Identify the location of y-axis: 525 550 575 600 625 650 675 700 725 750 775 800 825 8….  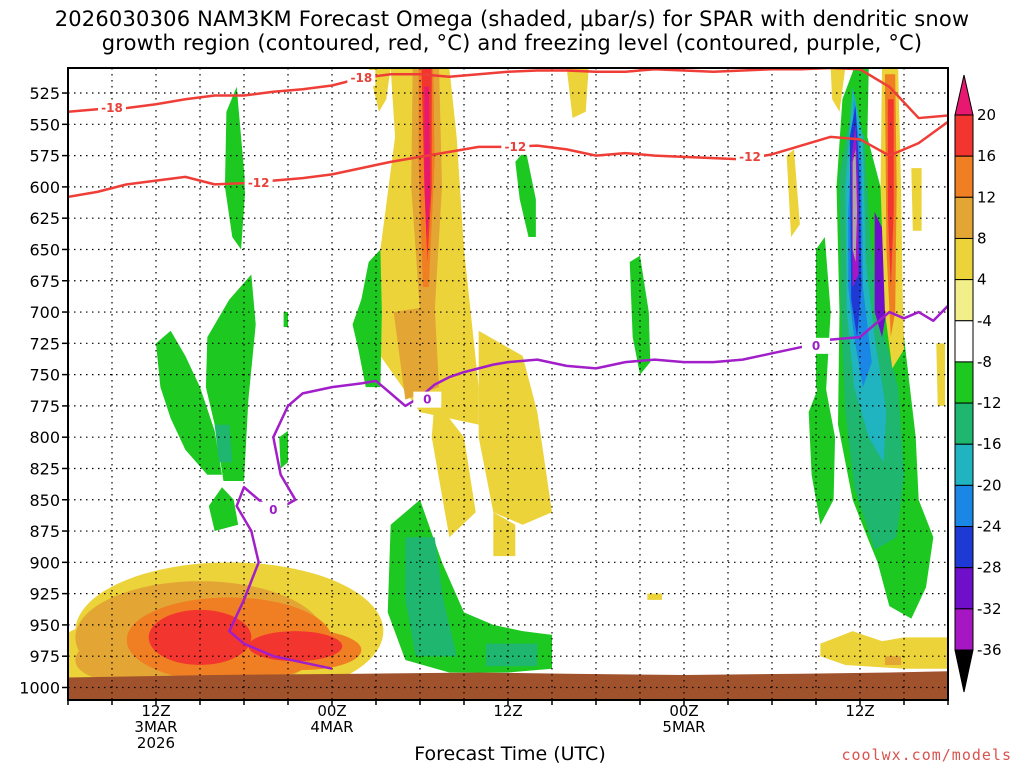
(43, 390).